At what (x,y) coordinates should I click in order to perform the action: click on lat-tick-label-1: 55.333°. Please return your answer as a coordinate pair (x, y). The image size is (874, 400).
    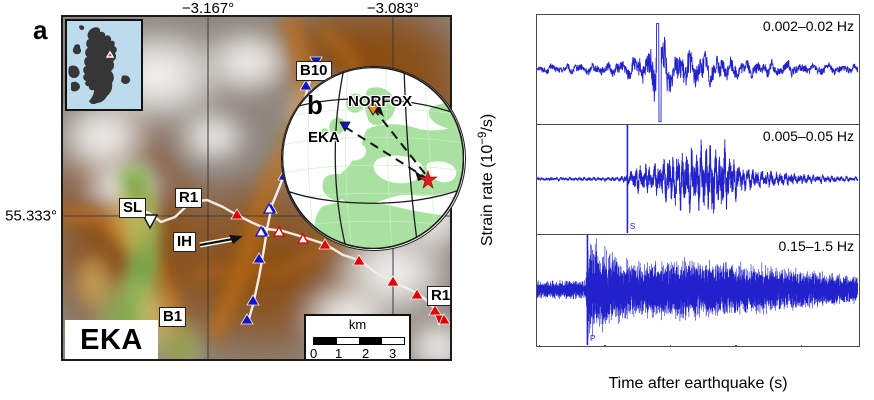
    Looking at the image, I should click on (31, 216).